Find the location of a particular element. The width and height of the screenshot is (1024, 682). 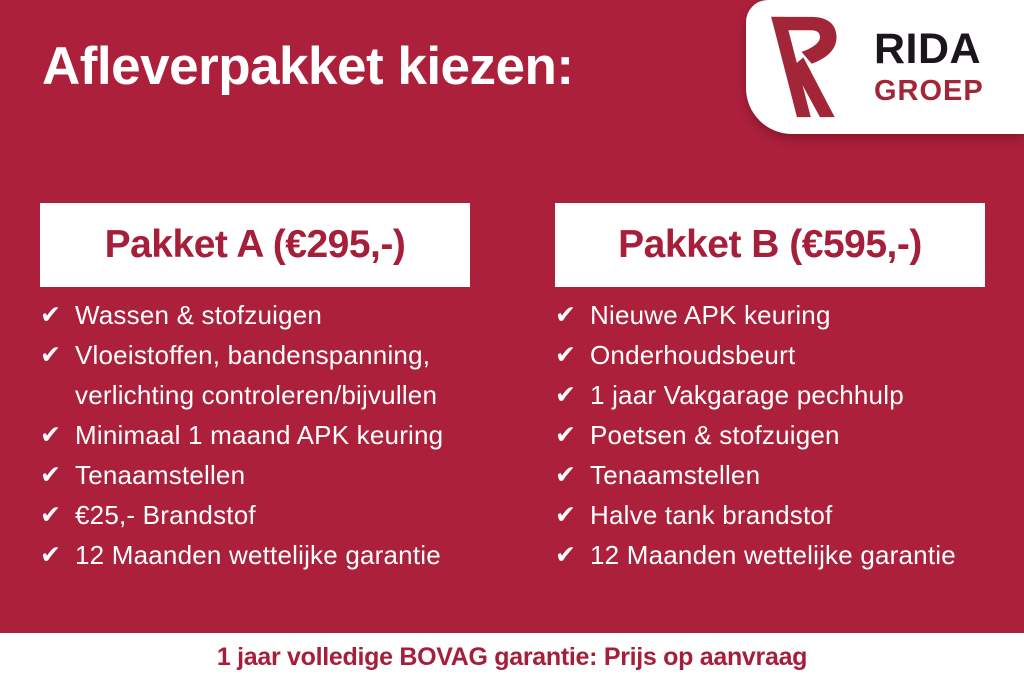

logo-name: RIDA is located at coordinates (928, 49).